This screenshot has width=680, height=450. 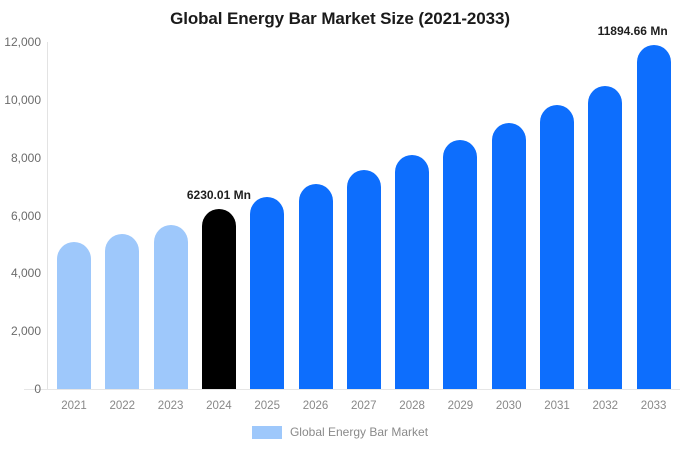 What do you see at coordinates (412, 406) in the screenshot?
I see `x-axis-tick: 2028` at bounding box center [412, 406].